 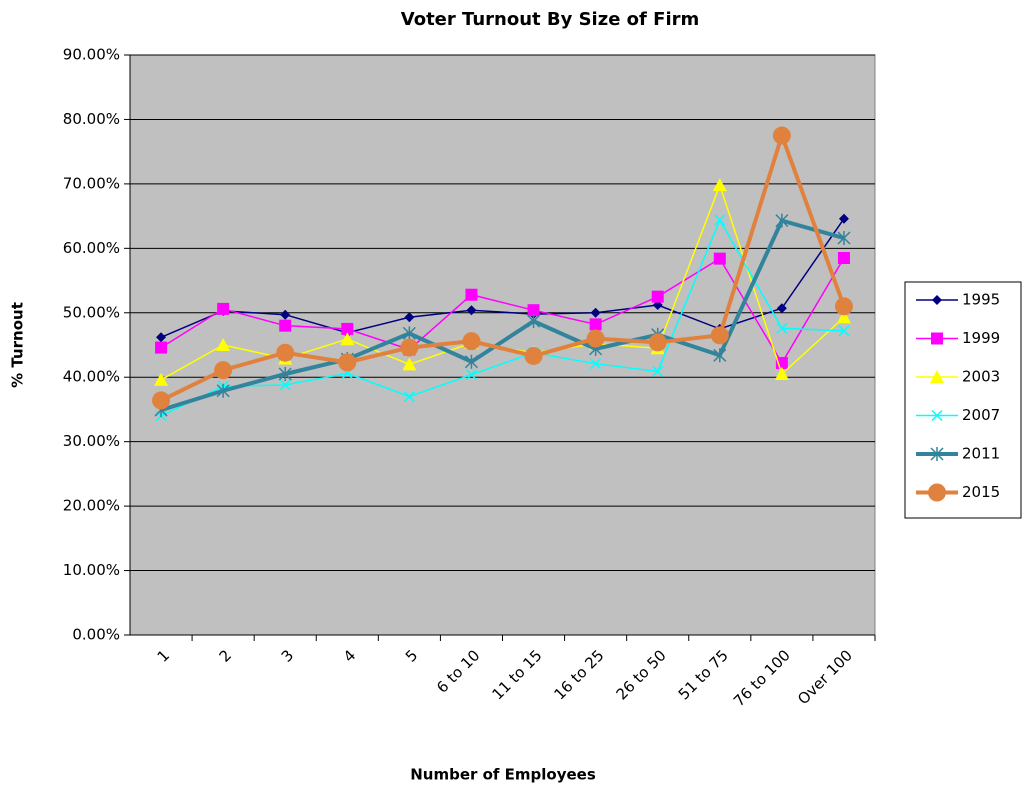 I want to click on legend-label: 2011, so click(x=981, y=454).